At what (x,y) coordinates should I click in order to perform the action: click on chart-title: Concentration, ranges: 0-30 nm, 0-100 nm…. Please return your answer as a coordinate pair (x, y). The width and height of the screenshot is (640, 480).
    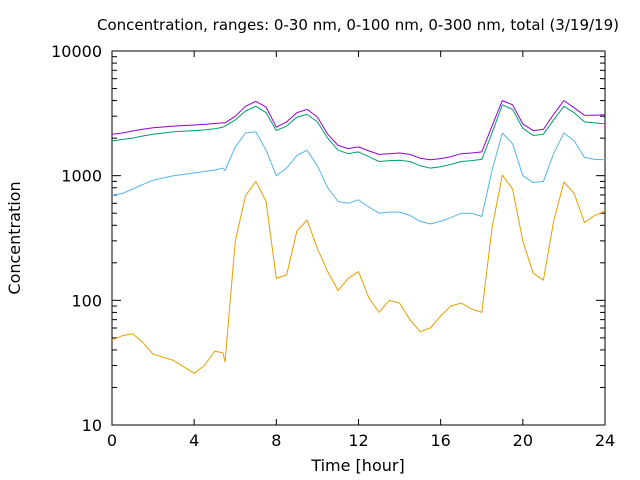
    Looking at the image, I should click on (358, 25).